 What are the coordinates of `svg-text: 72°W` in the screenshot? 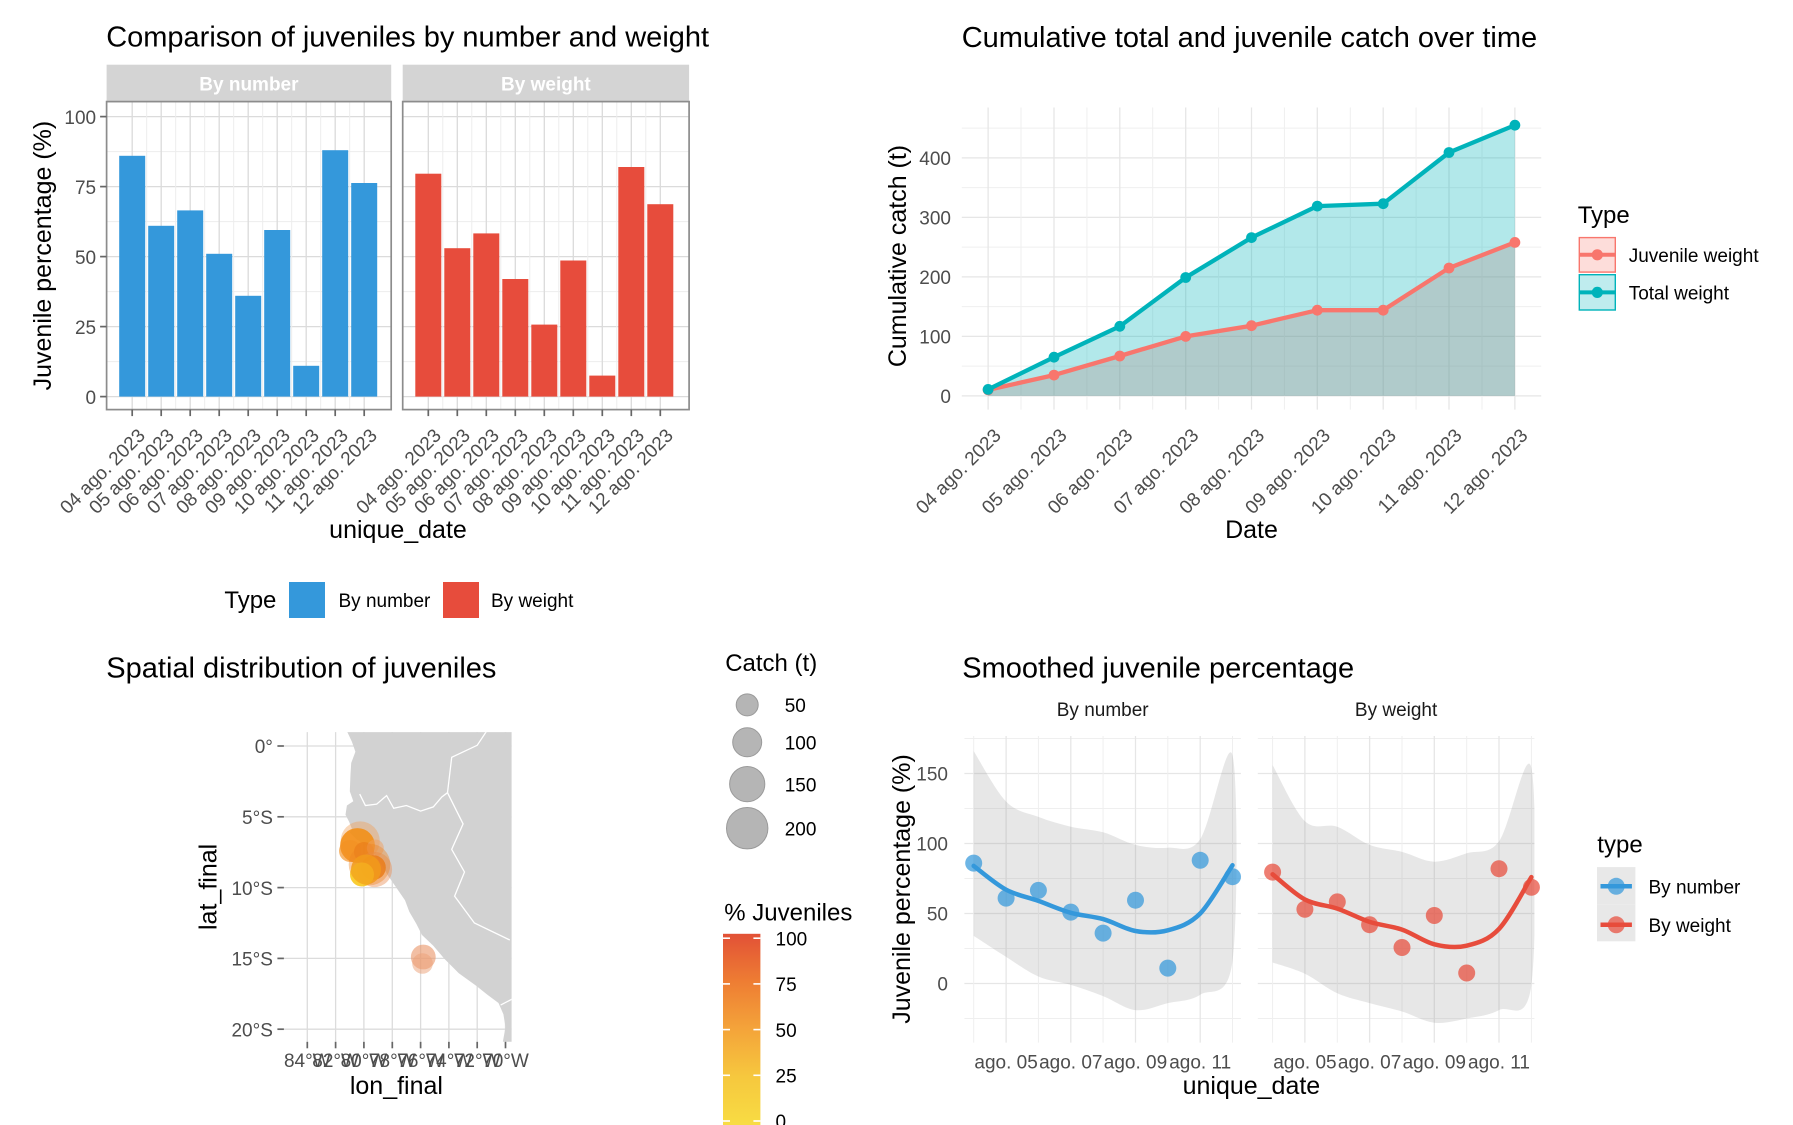 It's located at (477, 1061).